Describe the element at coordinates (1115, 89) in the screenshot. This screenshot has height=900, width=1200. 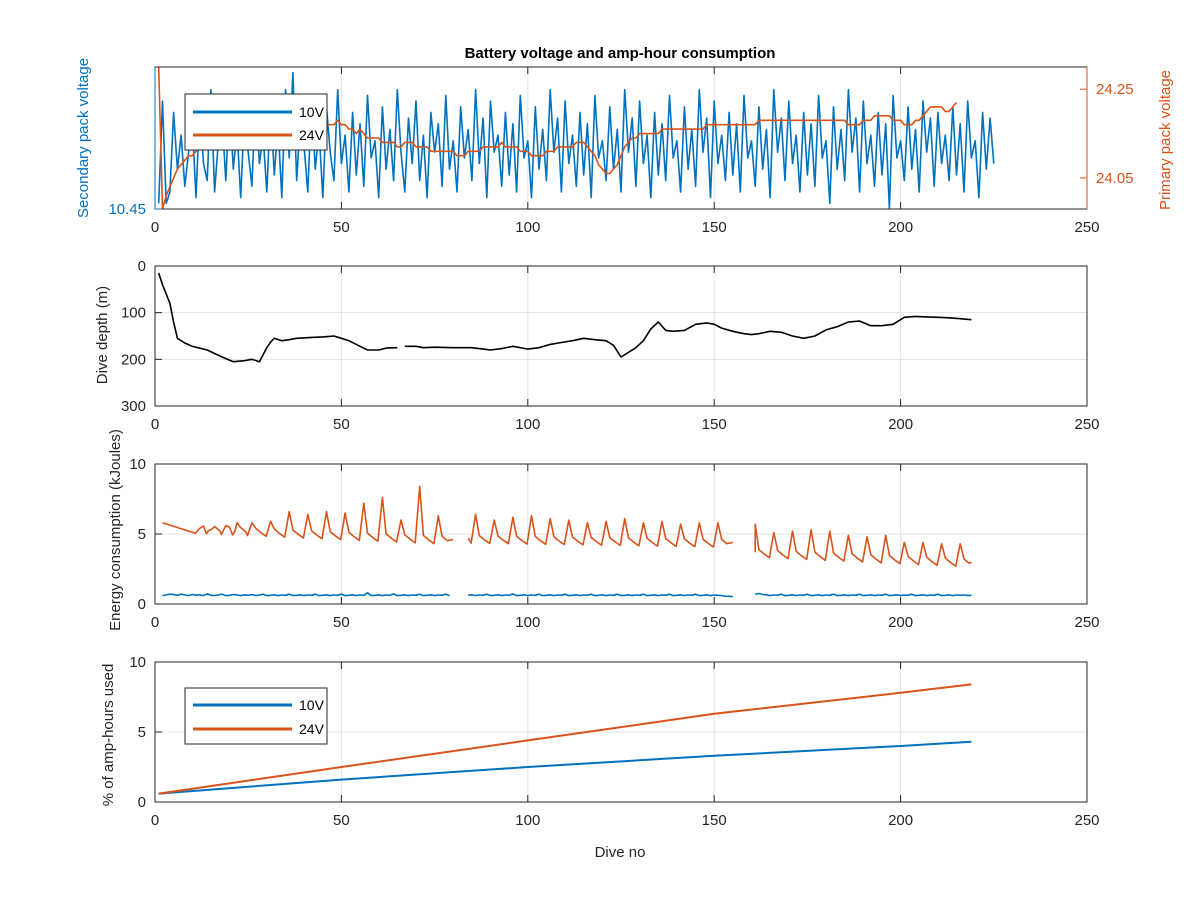
I see `y-right-tick-label: 24.25` at that location.